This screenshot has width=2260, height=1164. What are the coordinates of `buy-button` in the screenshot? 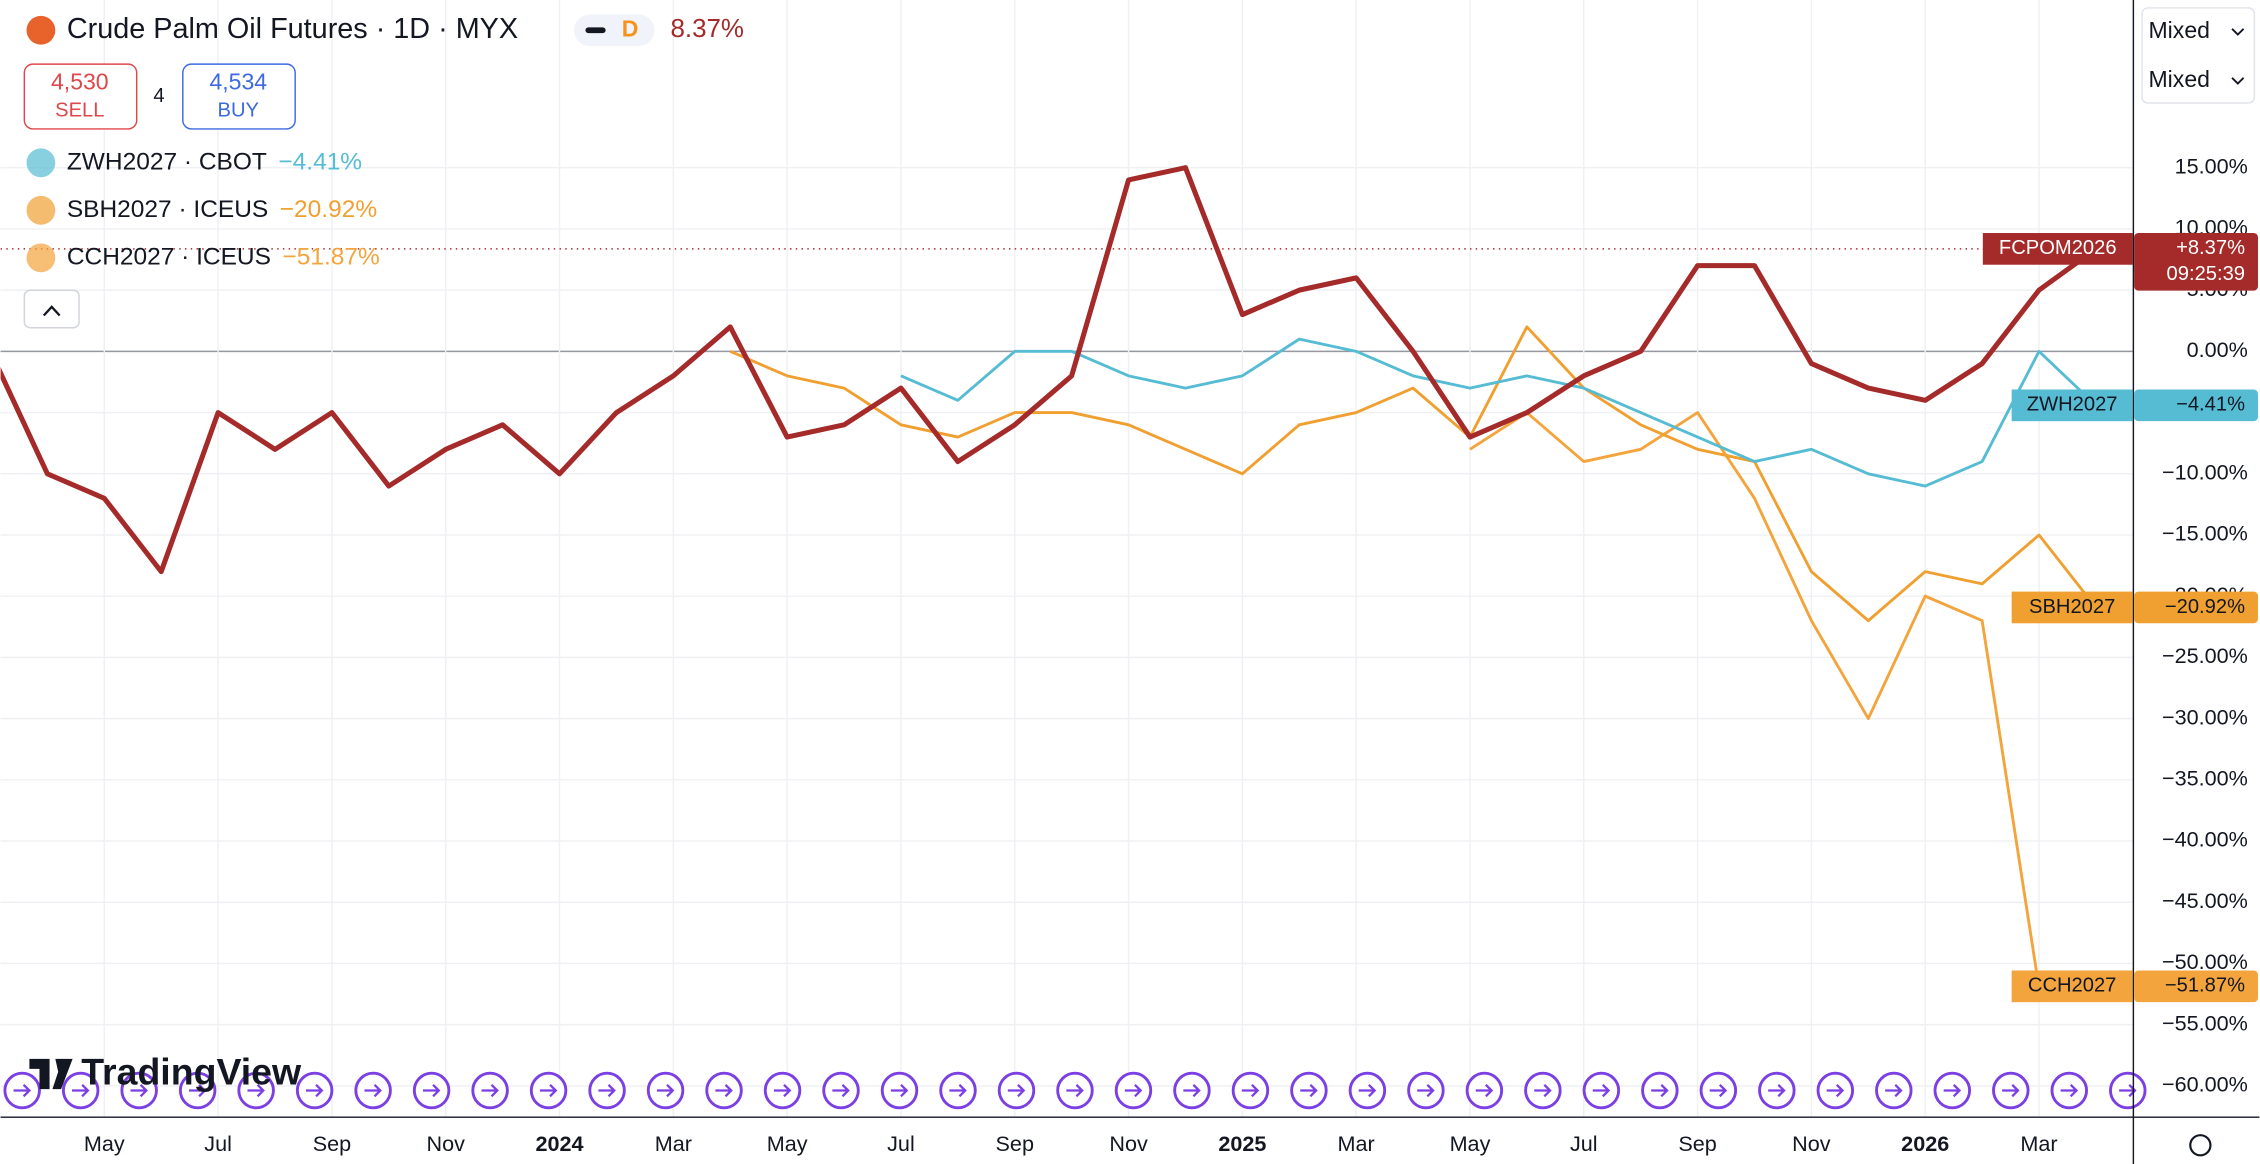 It's located at (239, 96).